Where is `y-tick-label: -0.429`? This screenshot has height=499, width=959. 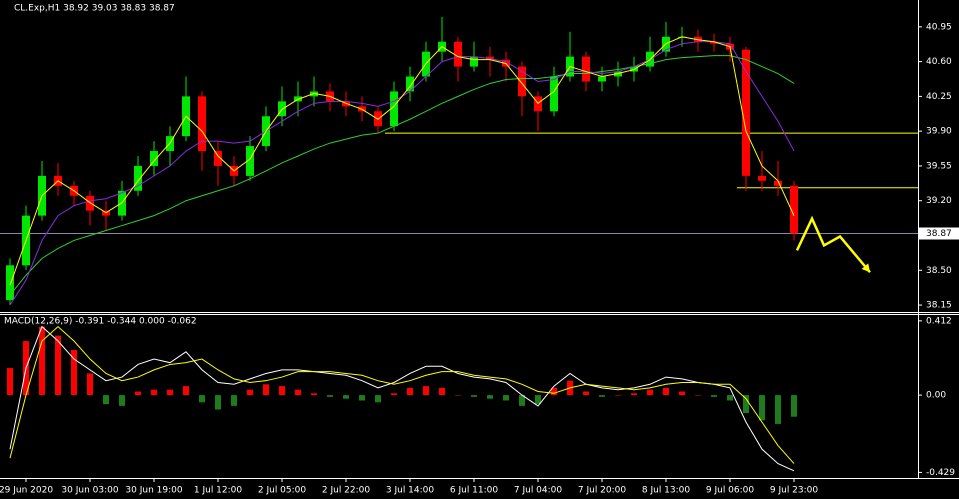
y-tick-label: -0.429 is located at coordinates (940, 473).